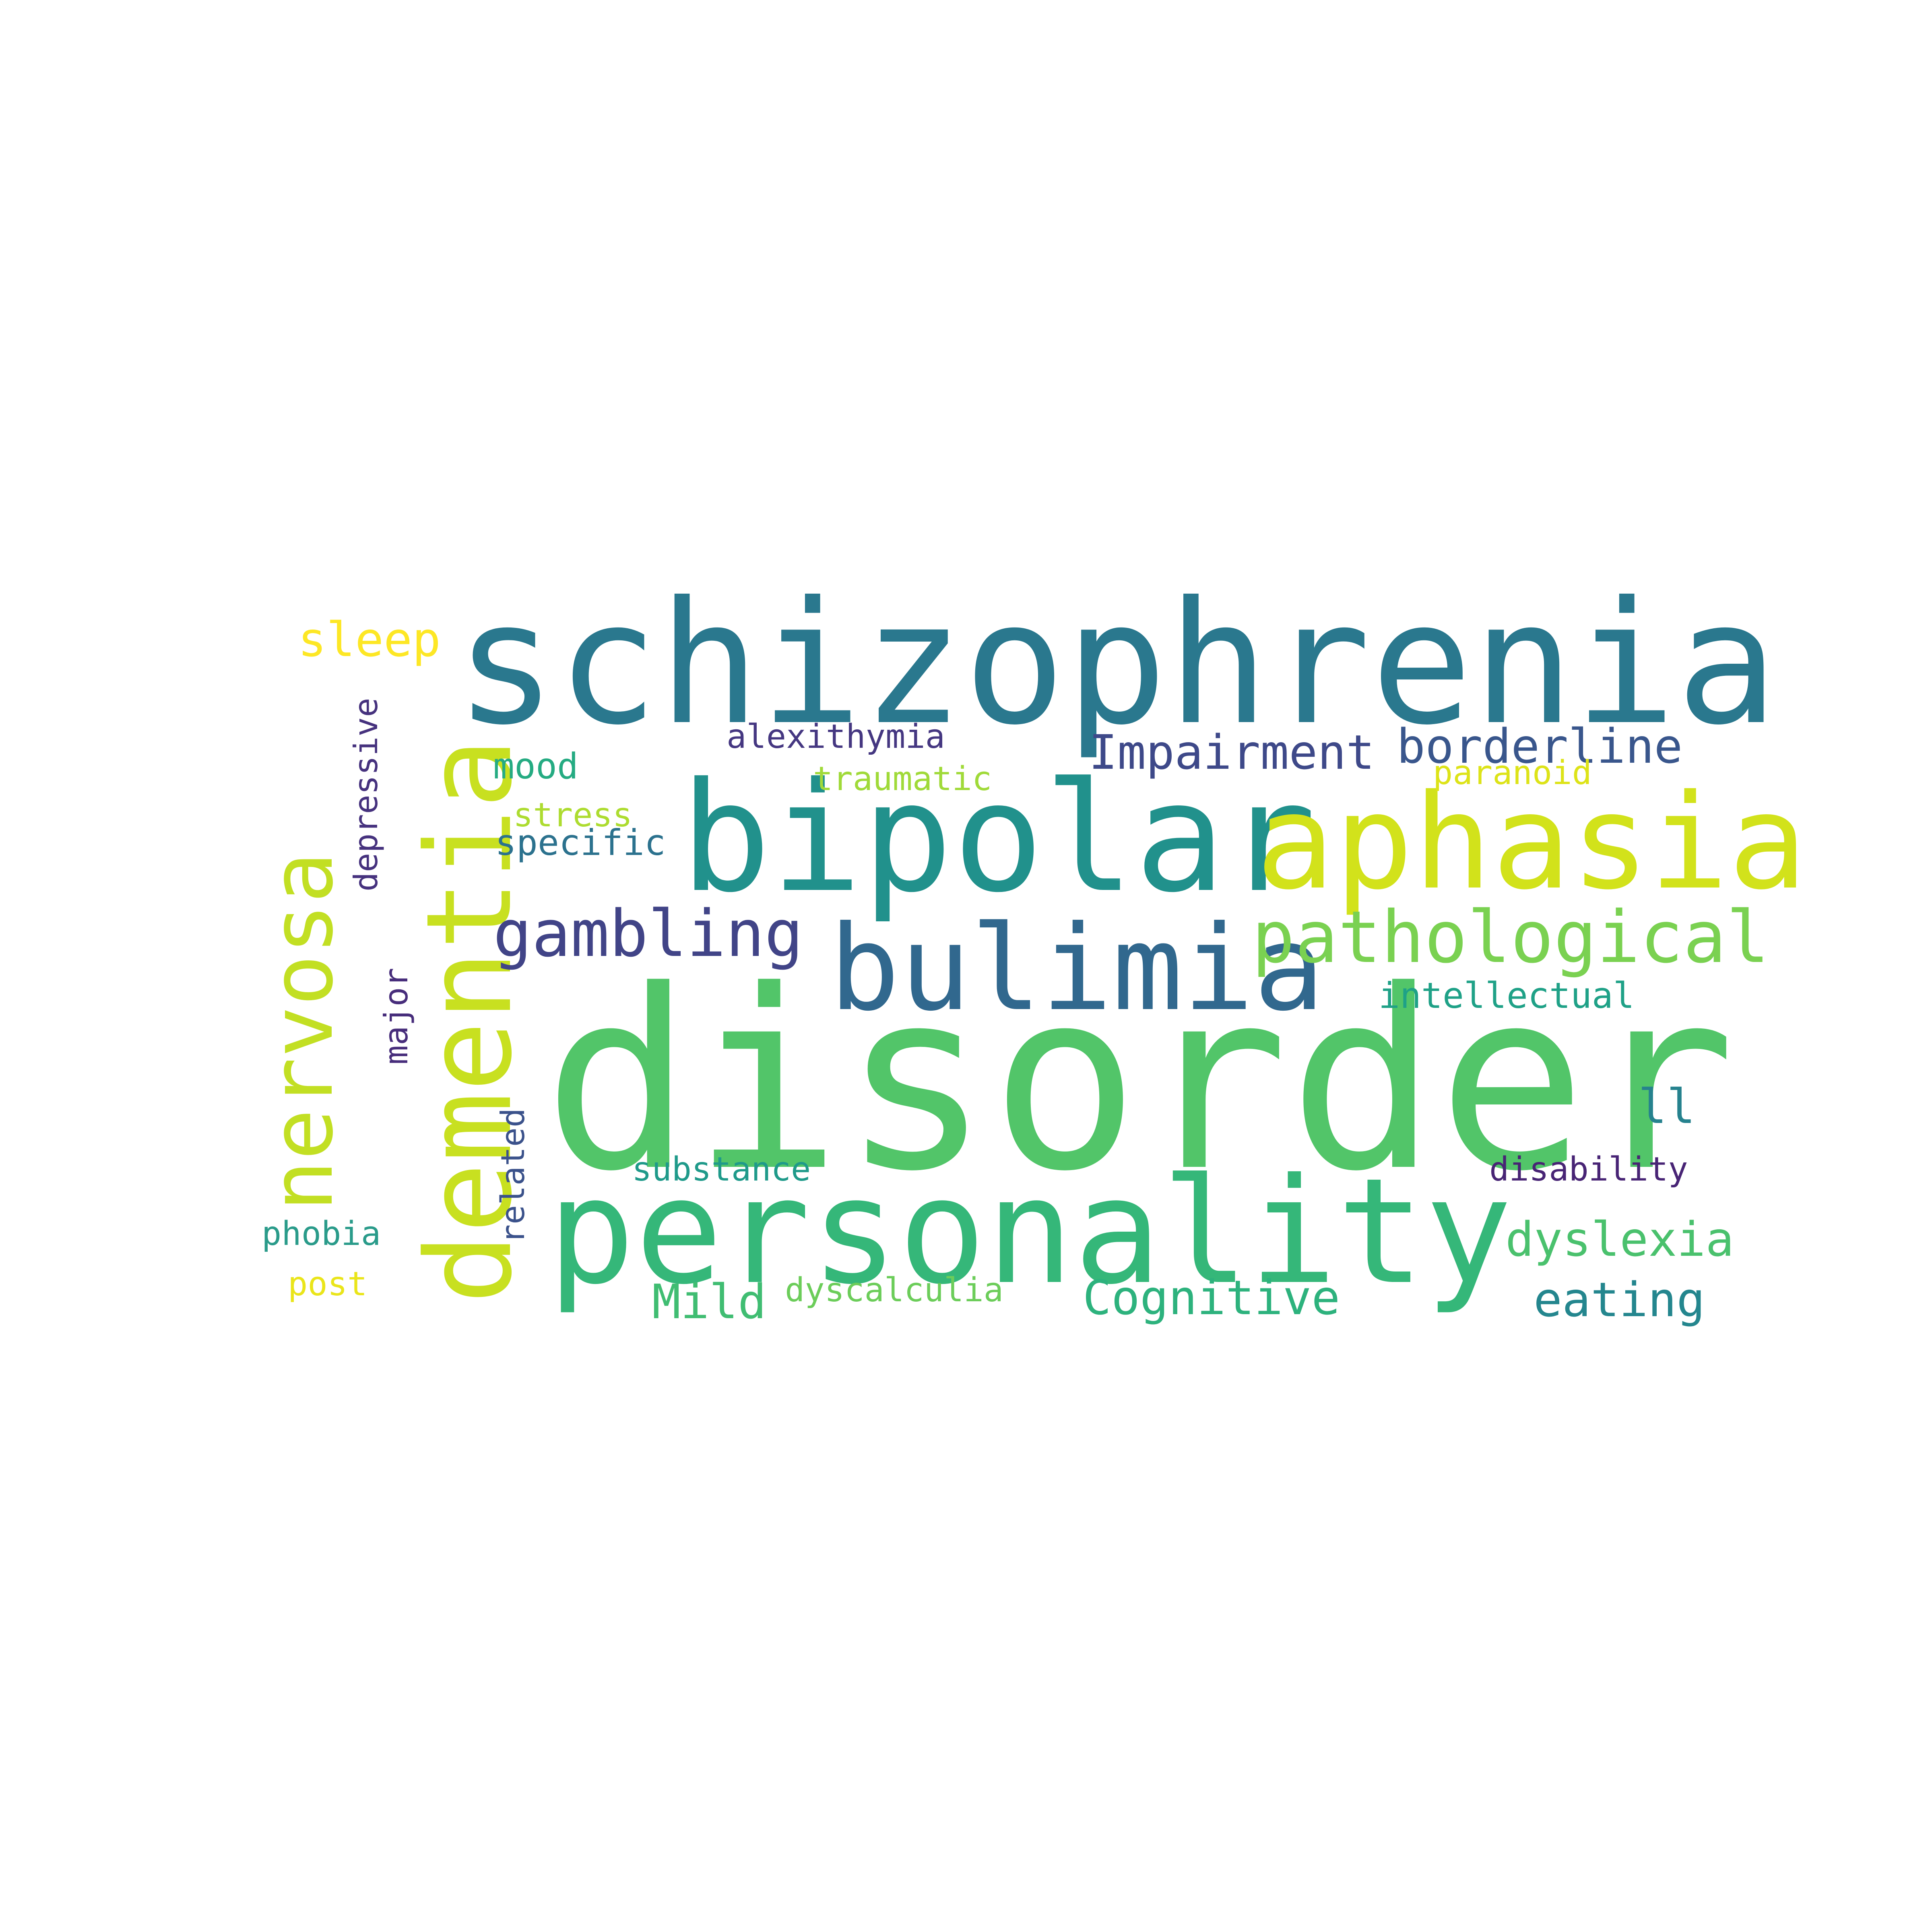  I want to click on word-eating: eating, so click(1619, 1299).